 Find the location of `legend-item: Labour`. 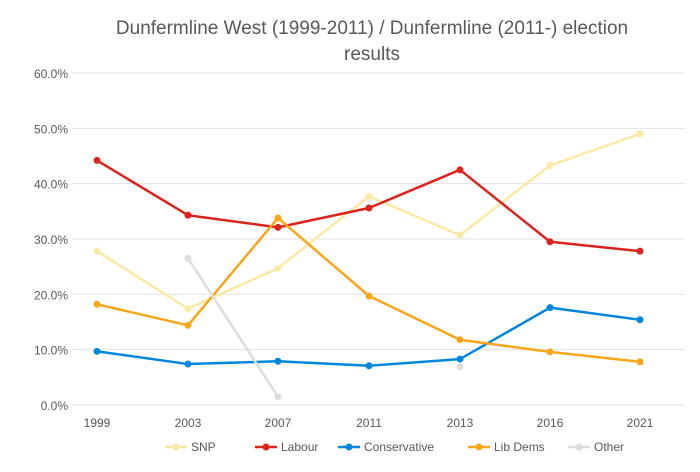

legend-item: Labour is located at coordinates (286, 447).